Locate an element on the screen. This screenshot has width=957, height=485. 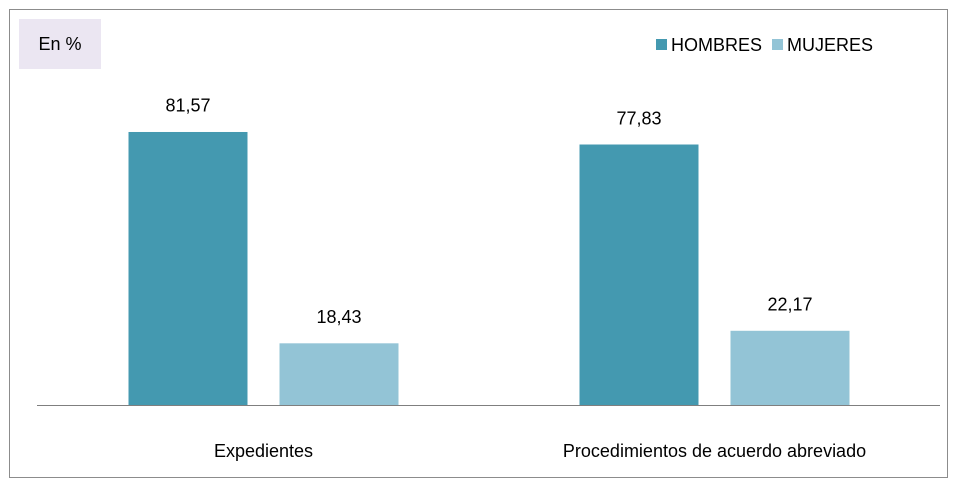
value-label: 18,43 is located at coordinates (338, 317).